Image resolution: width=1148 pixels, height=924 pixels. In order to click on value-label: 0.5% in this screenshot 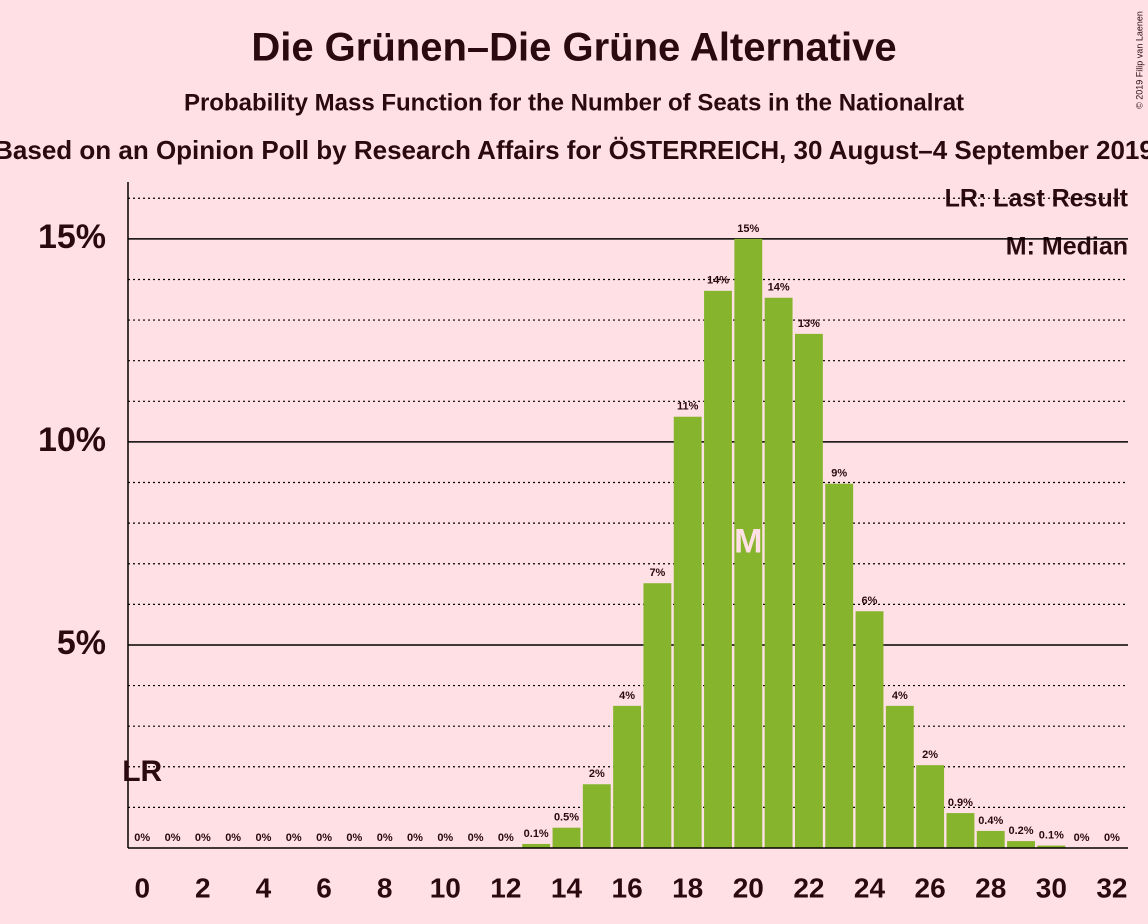, I will do `click(566, 818)`.